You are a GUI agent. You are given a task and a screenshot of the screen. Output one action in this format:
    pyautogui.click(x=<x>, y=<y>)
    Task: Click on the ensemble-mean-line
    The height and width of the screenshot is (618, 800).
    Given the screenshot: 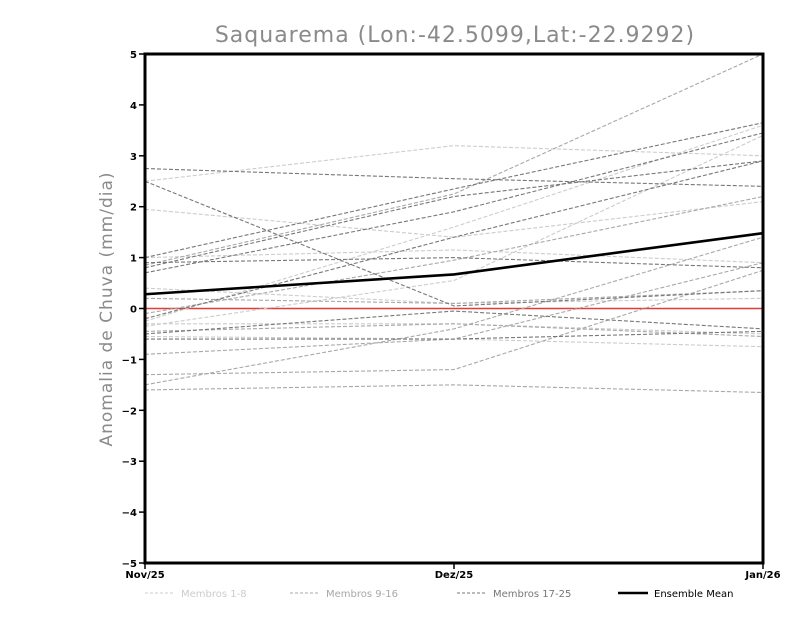 What is the action you would take?
    pyautogui.click(x=454, y=263)
    